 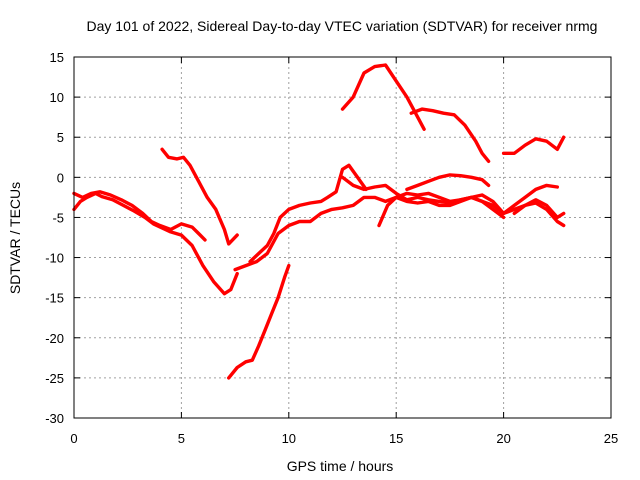 What do you see at coordinates (57, 57) in the screenshot?
I see `y-tick-label: 15` at bounding box center [57, 57].